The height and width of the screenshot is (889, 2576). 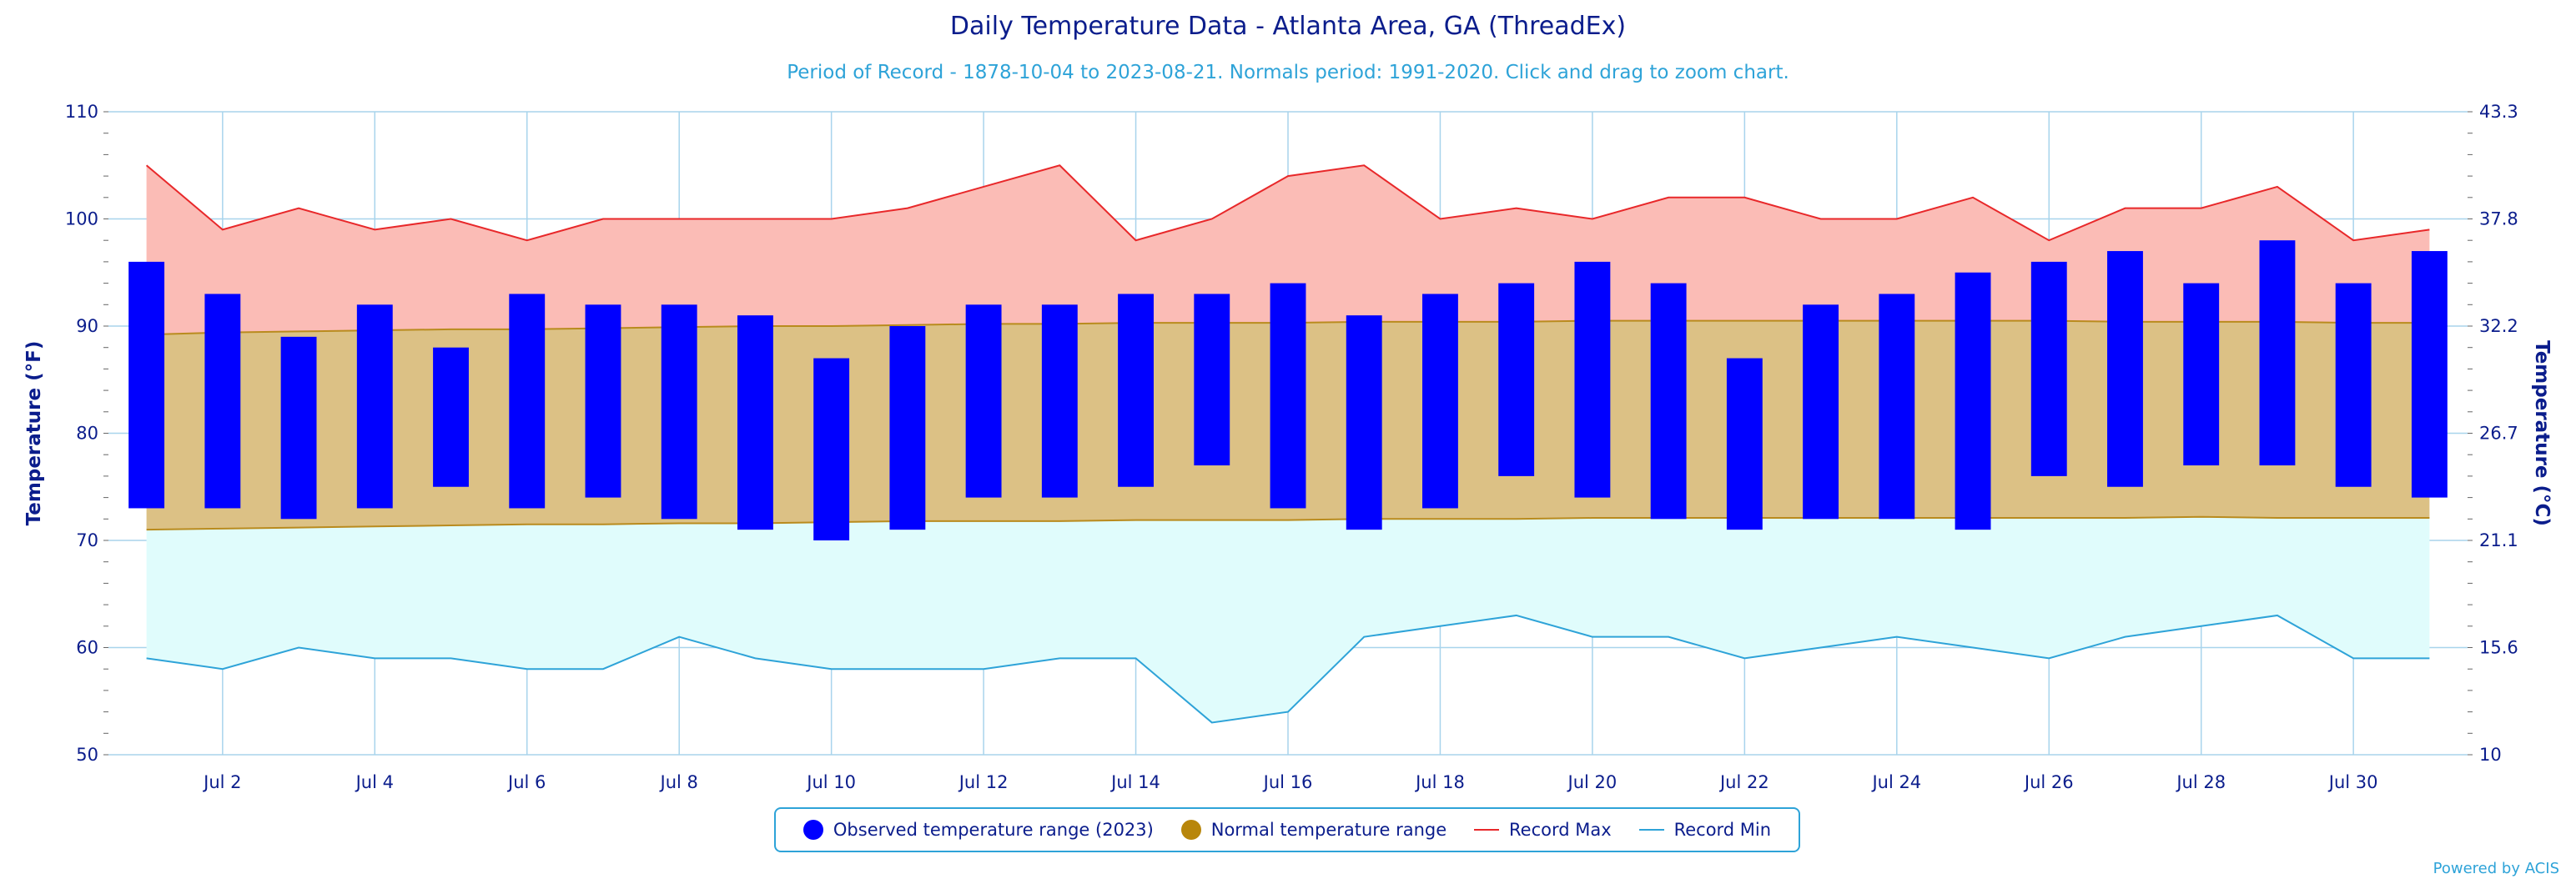 I want to click on x-tick-label: Jul 22, so click(x=1743, y=782).